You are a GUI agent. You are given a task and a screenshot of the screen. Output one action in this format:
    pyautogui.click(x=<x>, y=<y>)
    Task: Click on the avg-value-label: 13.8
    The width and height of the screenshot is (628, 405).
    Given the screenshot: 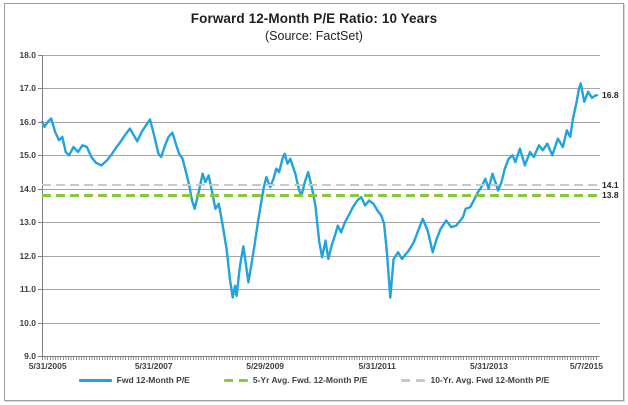 What is the action you would take?
    pyautogui.click(x=610, y=195)
    